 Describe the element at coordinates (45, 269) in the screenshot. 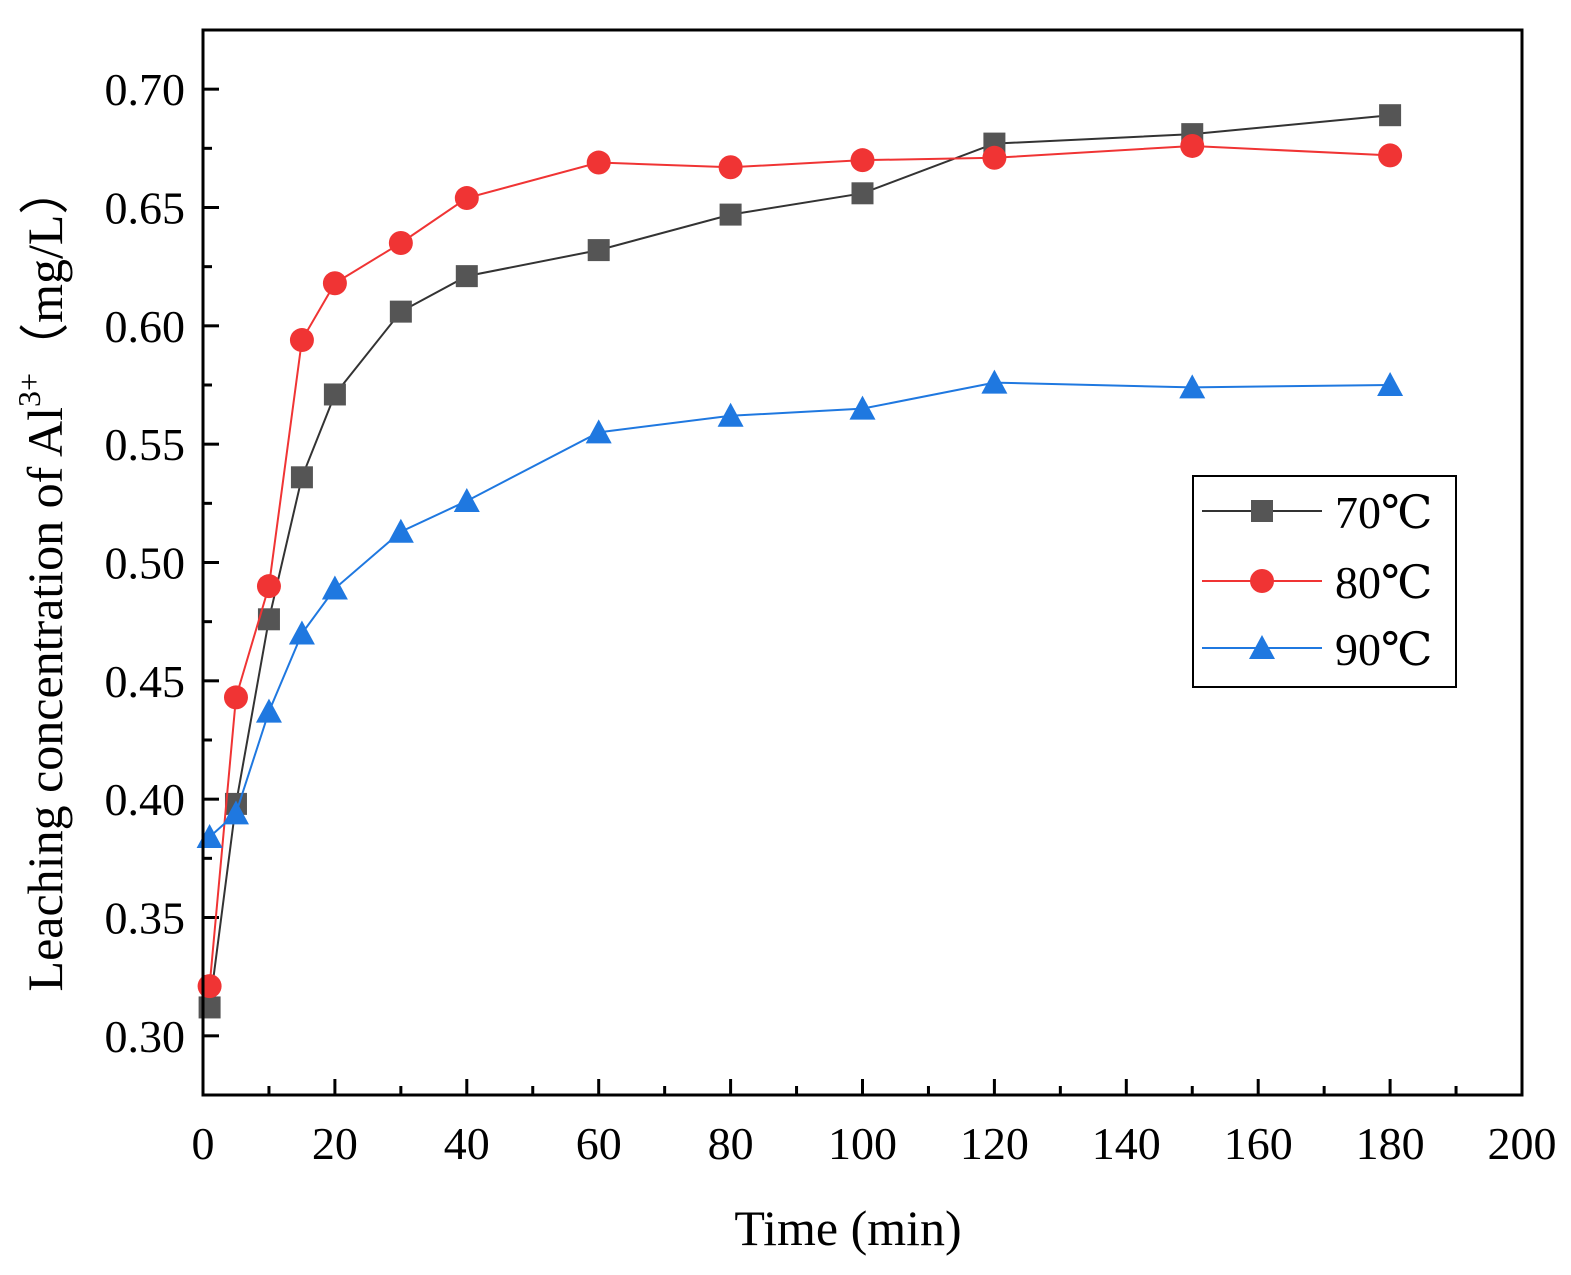

I see `y-axis-title-unit: （mg/L）` at that location.